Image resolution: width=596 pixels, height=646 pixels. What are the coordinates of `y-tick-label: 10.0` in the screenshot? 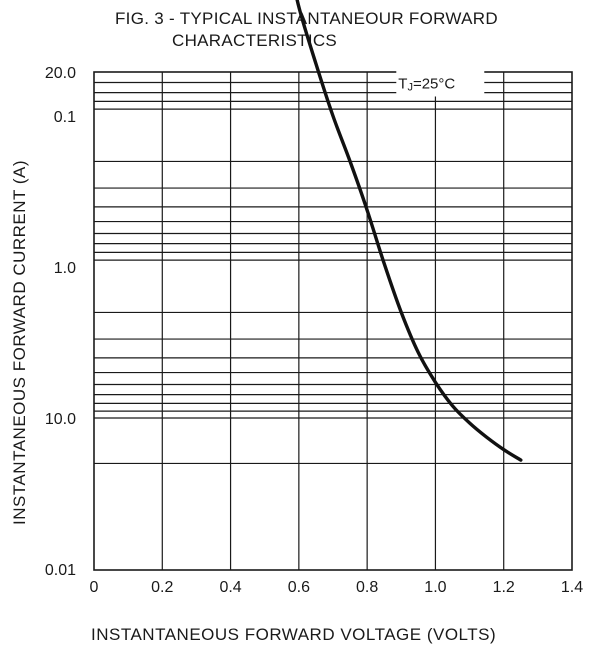 It's located at (60, 419).